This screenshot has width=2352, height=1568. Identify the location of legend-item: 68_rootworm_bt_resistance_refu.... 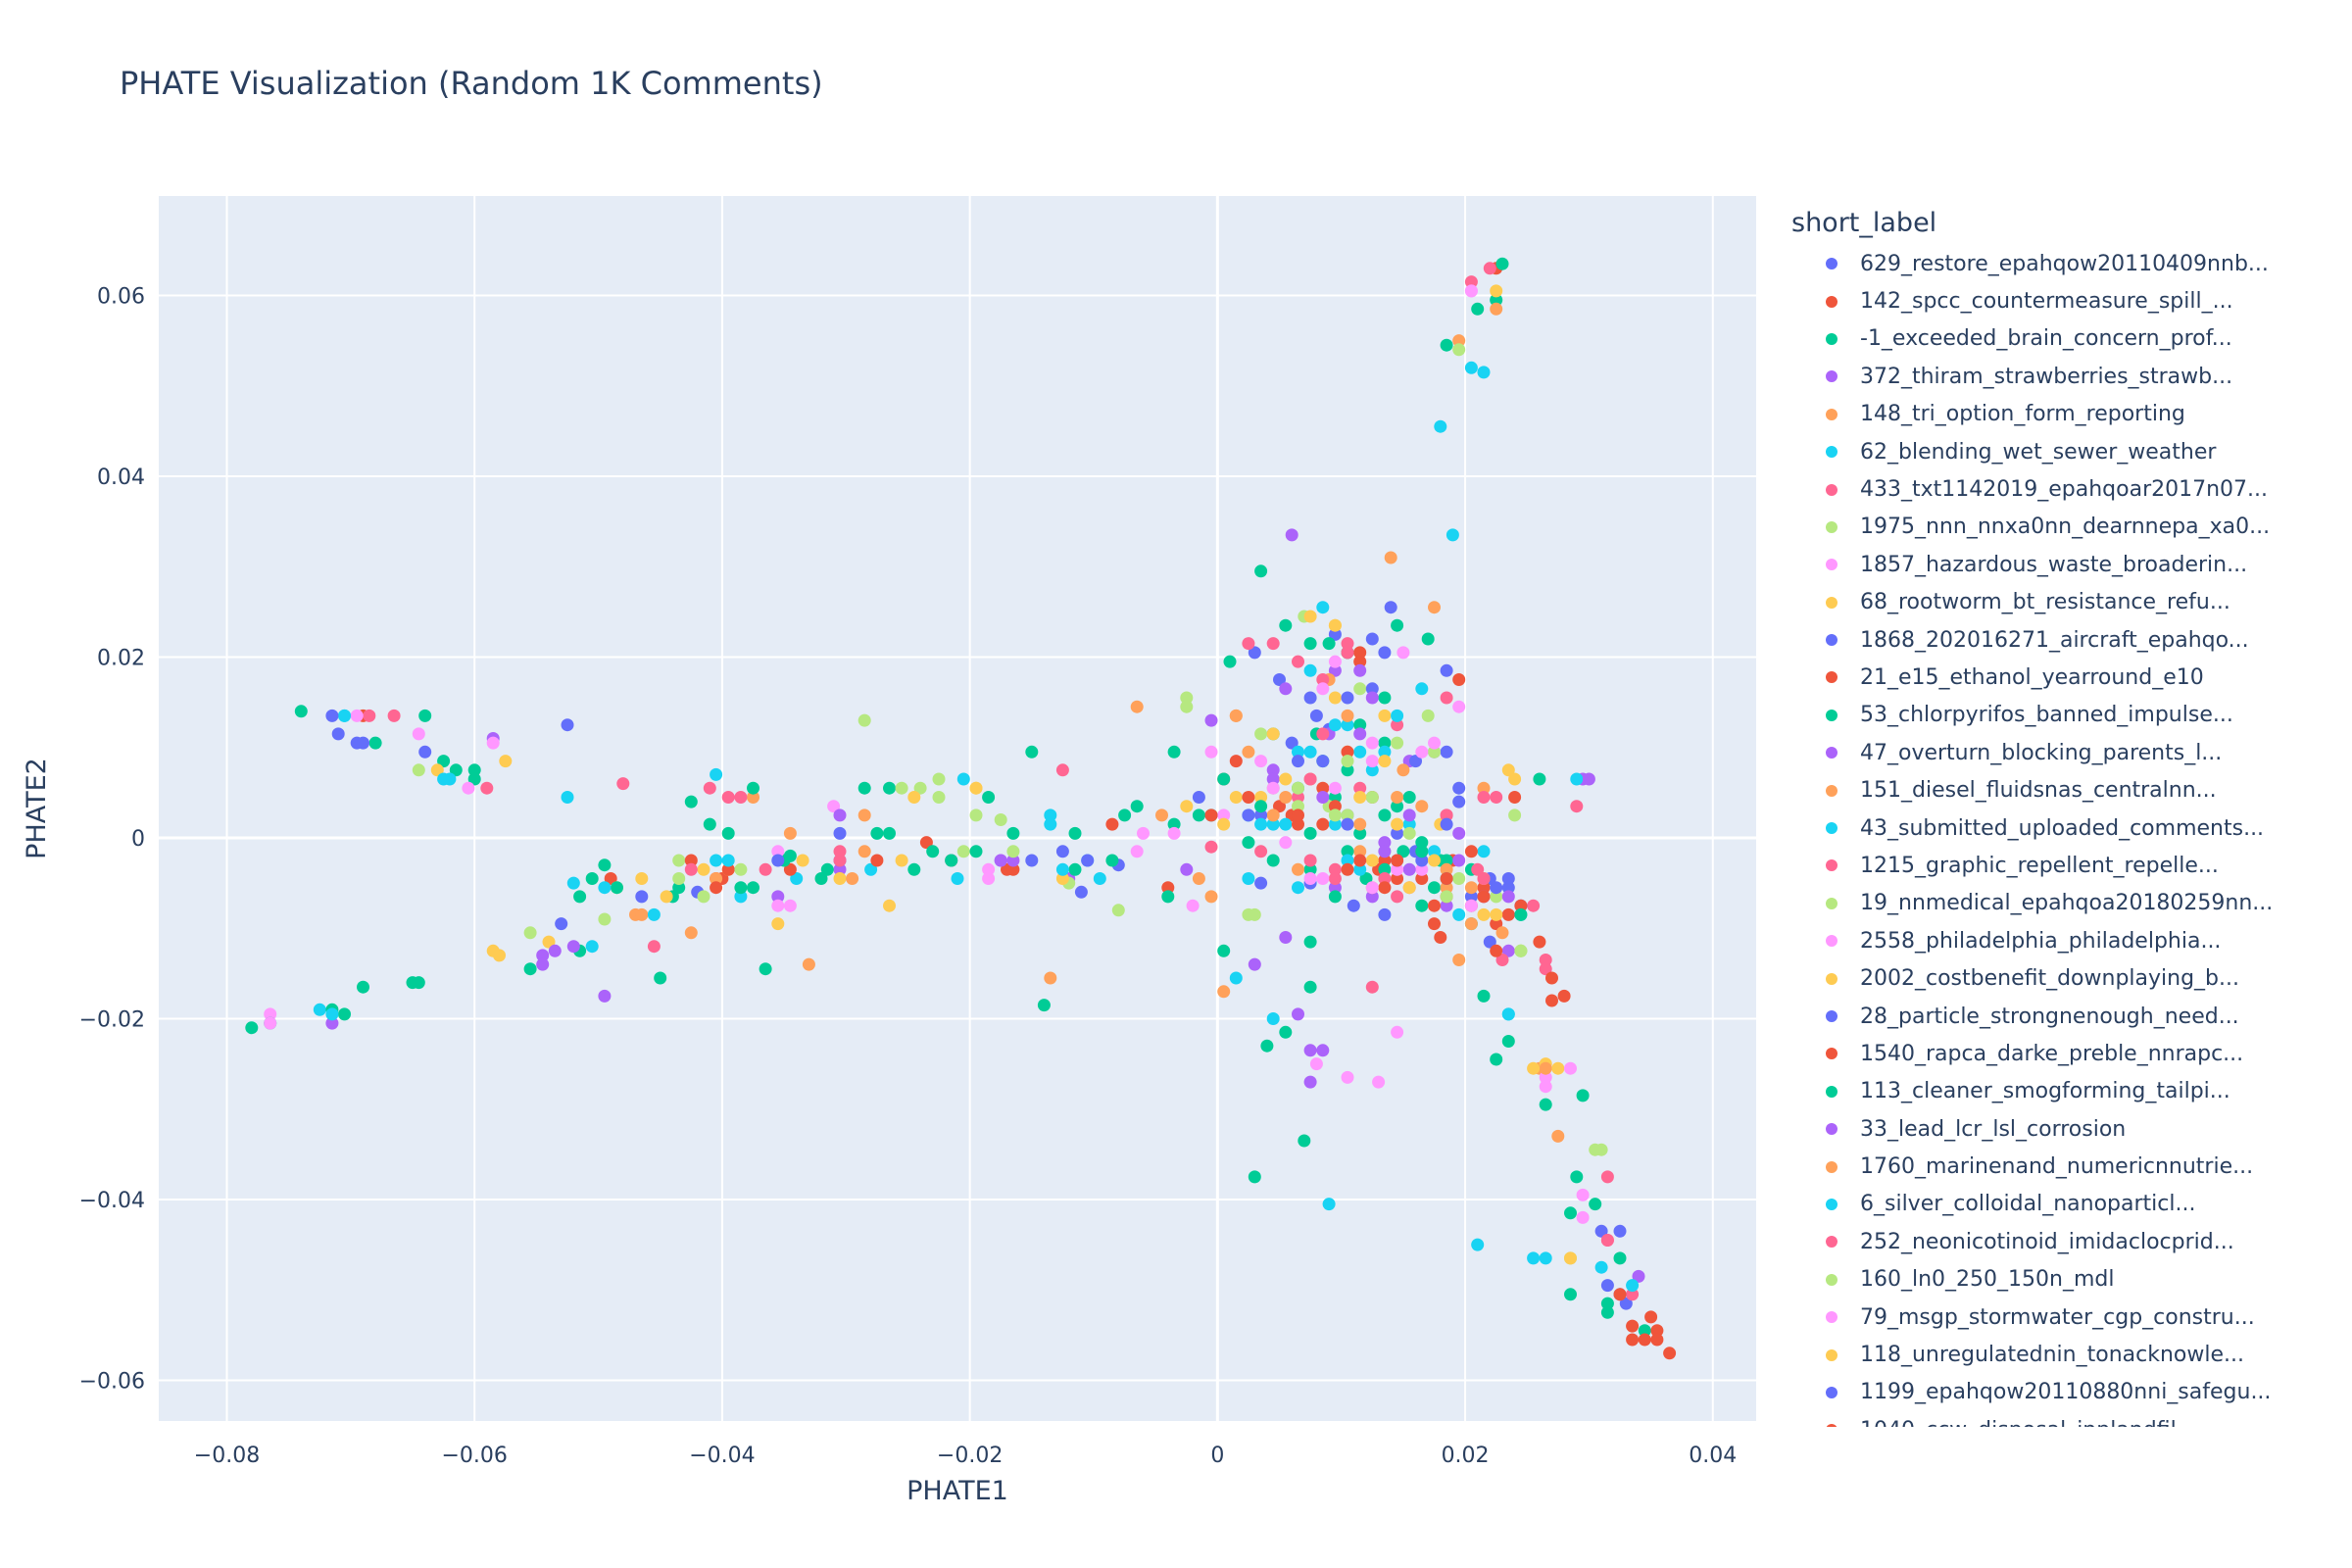
(2065, 602).